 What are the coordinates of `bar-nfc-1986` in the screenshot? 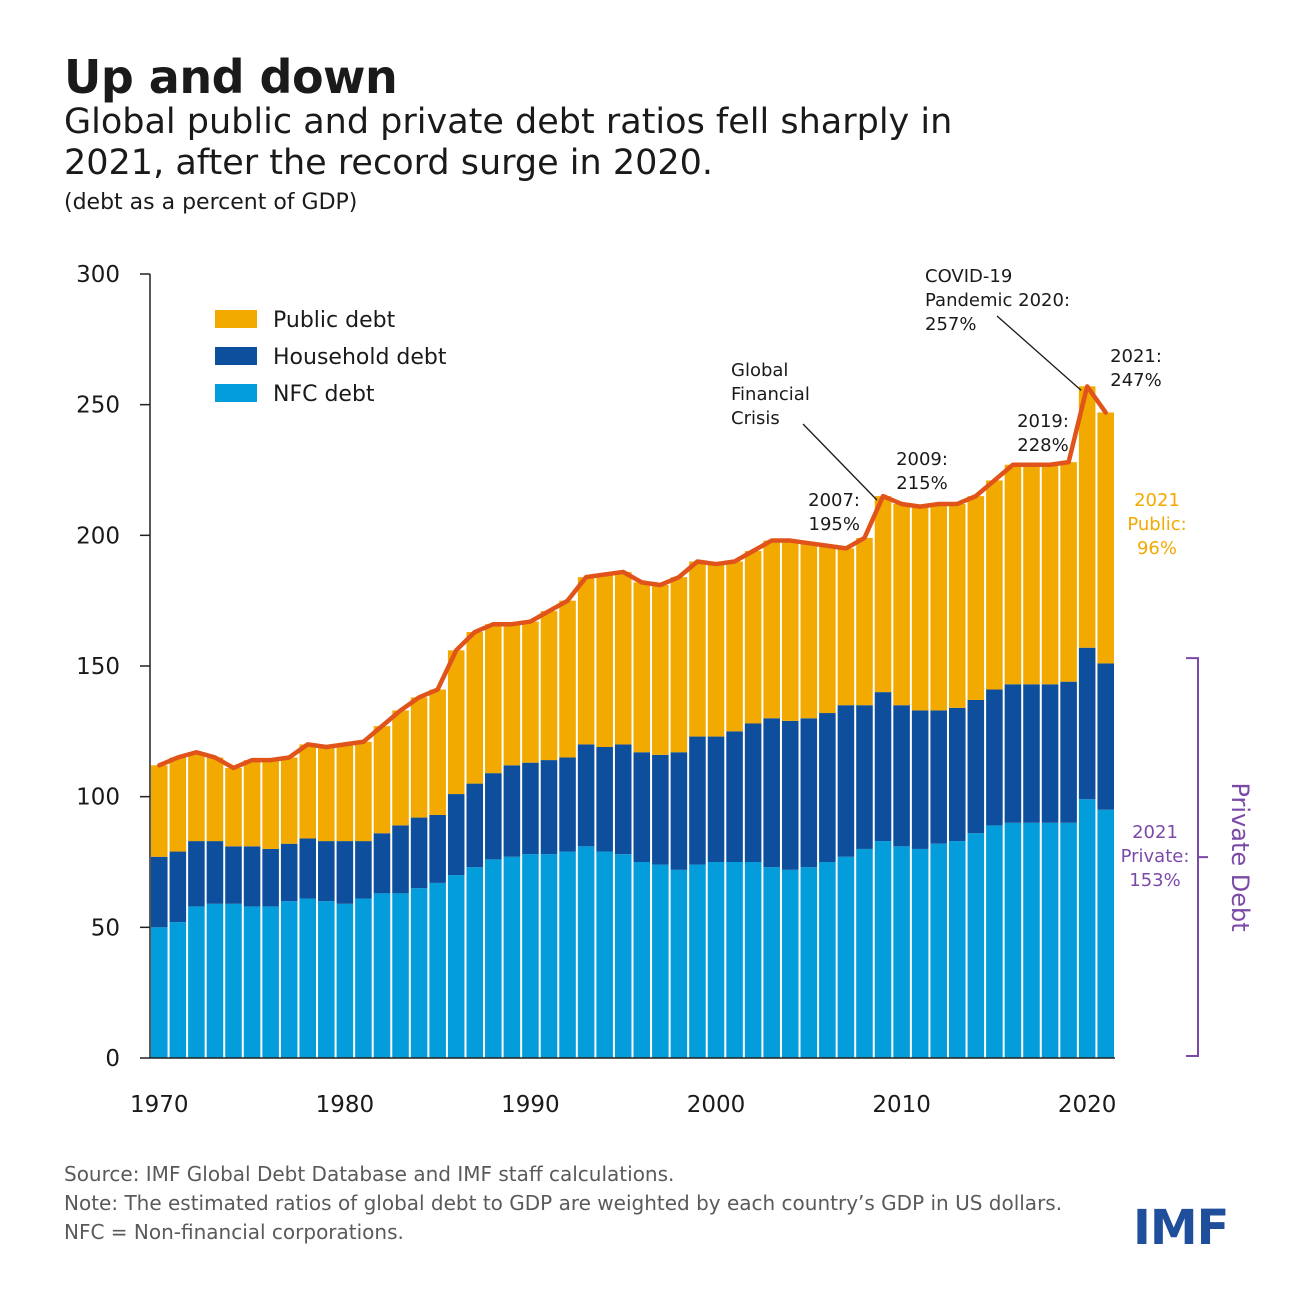 It's located at (456, 966).